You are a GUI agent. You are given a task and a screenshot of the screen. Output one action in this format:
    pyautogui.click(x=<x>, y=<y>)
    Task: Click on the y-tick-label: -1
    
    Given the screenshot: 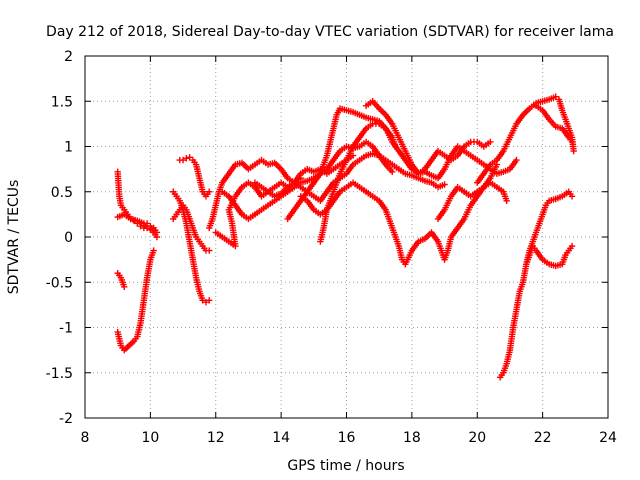 What is the action you would take?
    pyautogui.click(x=66, y=329)
    